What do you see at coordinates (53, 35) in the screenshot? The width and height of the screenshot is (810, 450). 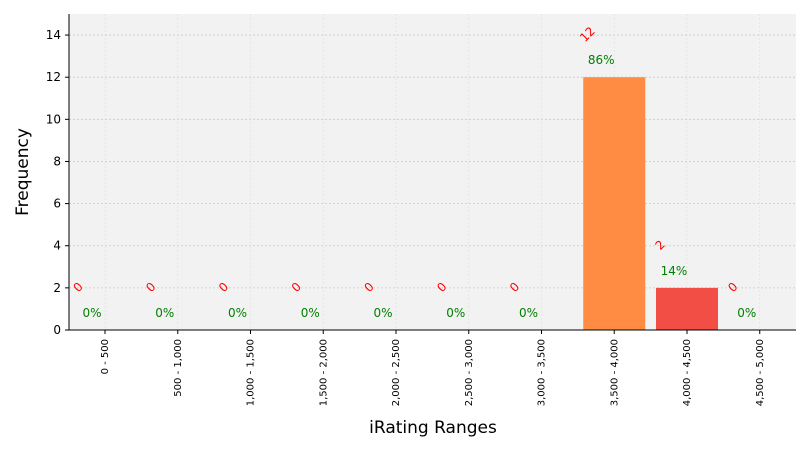 I see `y-tick-label: 14` at bounding box center [53, 35].